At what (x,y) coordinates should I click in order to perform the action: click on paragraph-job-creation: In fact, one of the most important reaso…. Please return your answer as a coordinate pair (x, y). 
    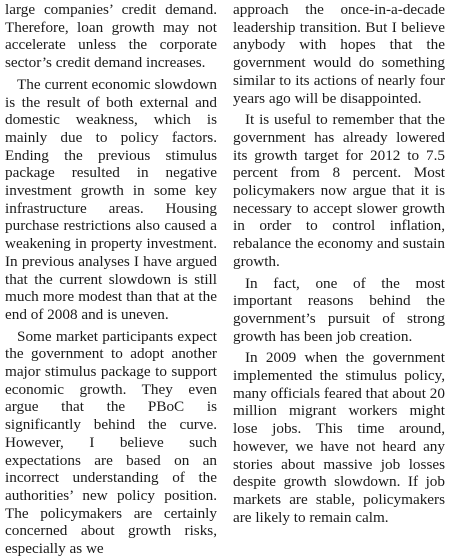
    Looking at the image, I should click on (339, 309).